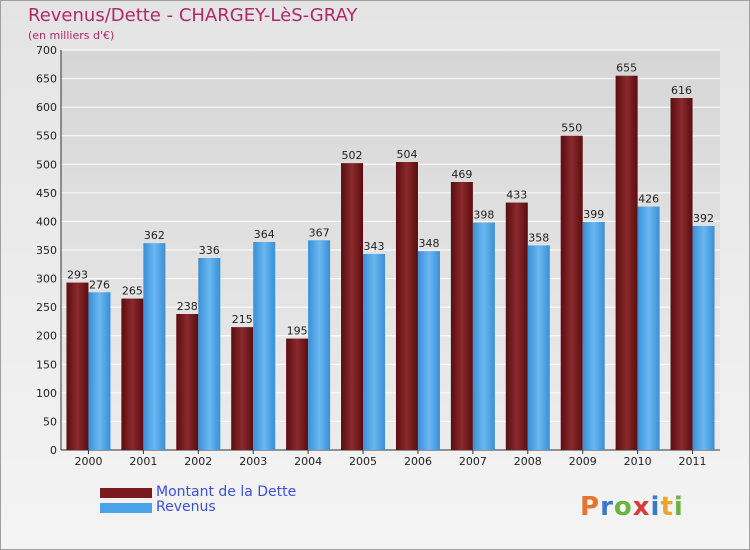 The image size is (750, 550). Describe the element at coordinates (623, 507) in the screenshot. I see `logo-letter: o` at that location.